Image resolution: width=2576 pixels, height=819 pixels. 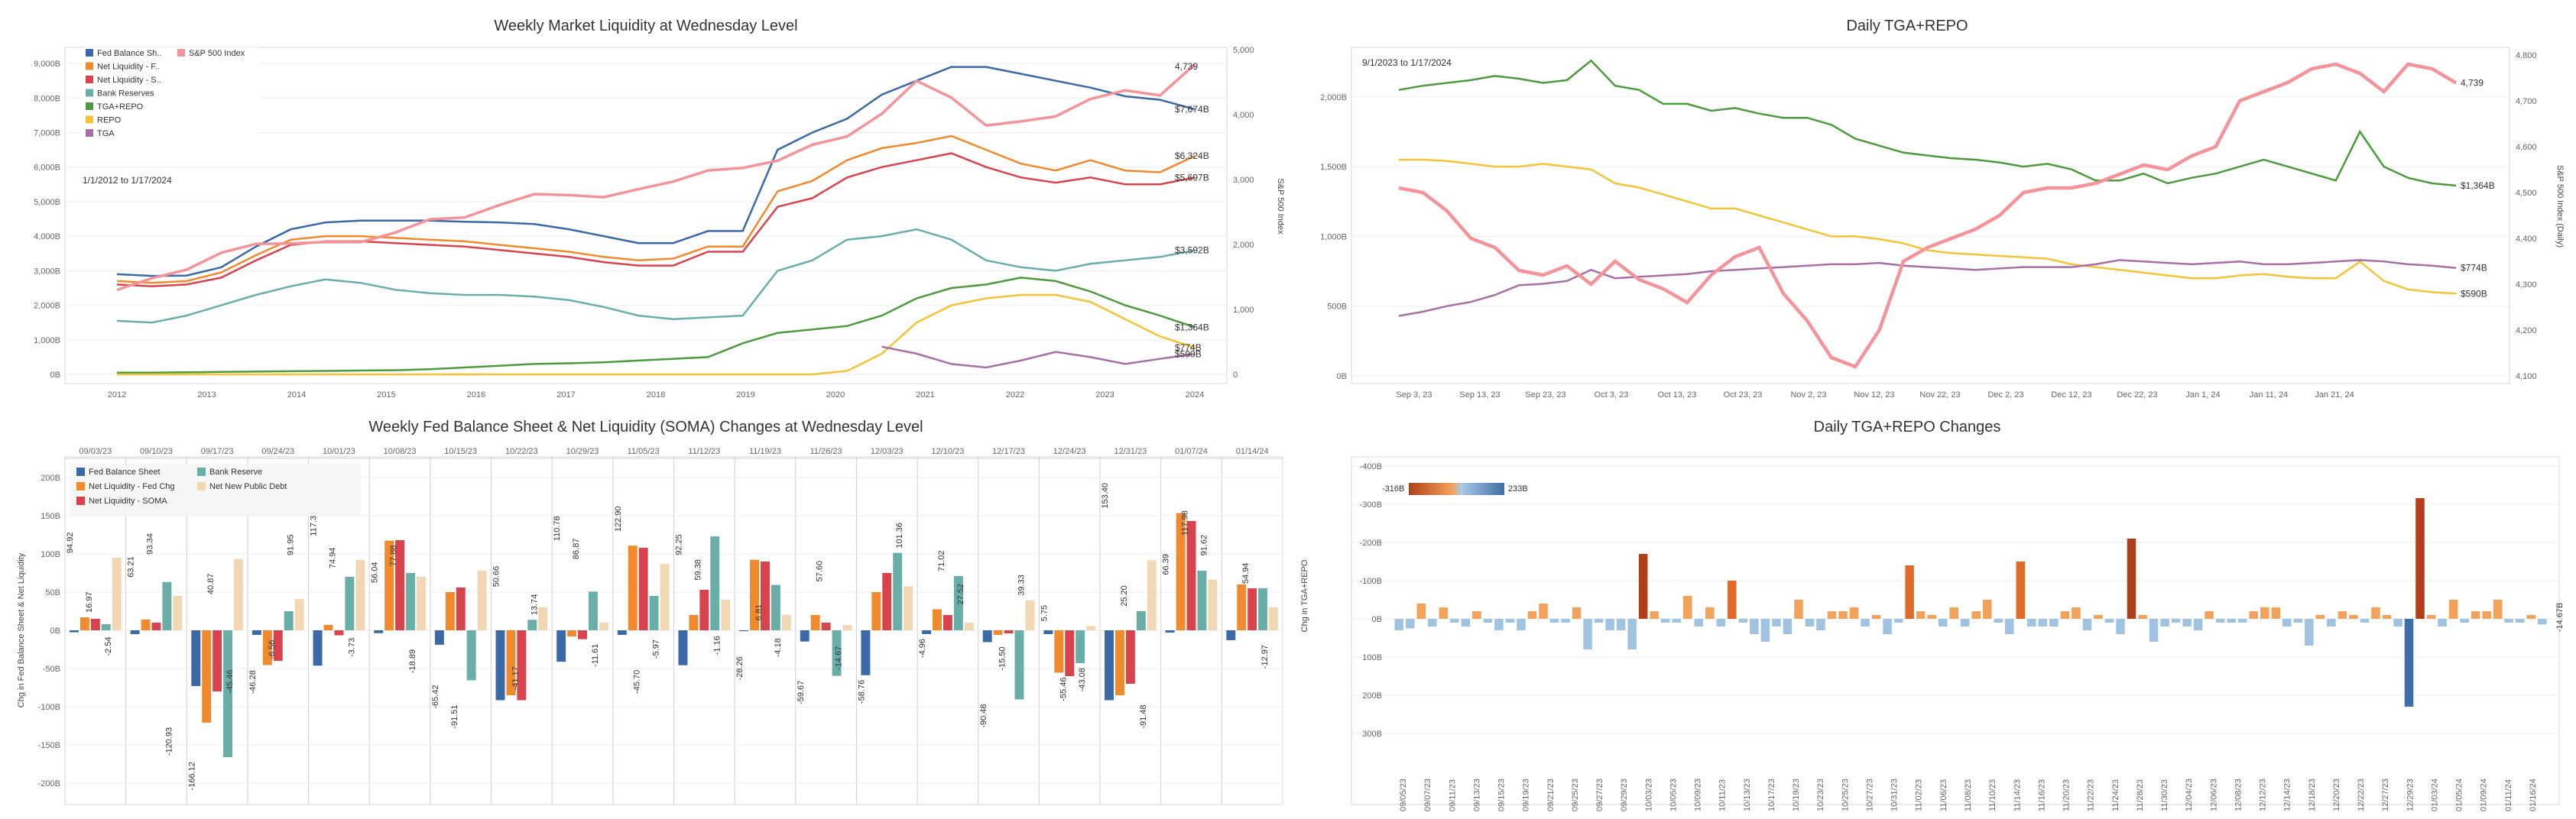 What do you see at coordinates (2478, 185) in the screenshot?
I see `p2-end-label: $1,364B` at bounding box center [2478, 185].